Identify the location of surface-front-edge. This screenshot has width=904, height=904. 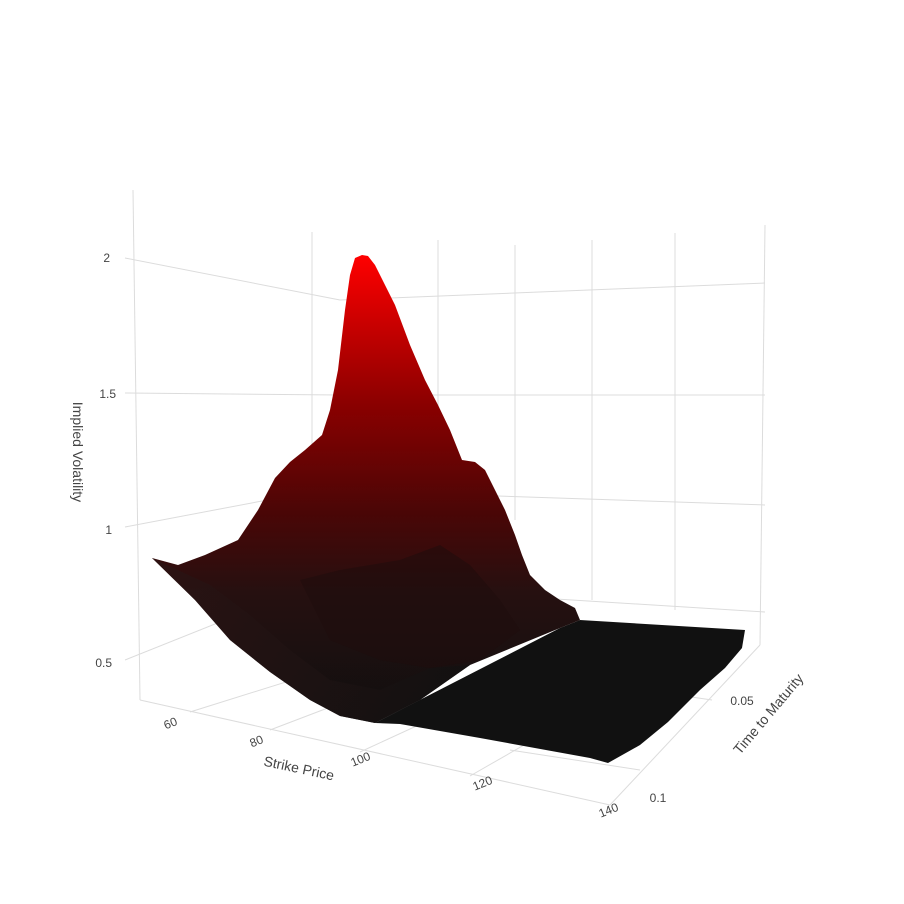
(311, 640).